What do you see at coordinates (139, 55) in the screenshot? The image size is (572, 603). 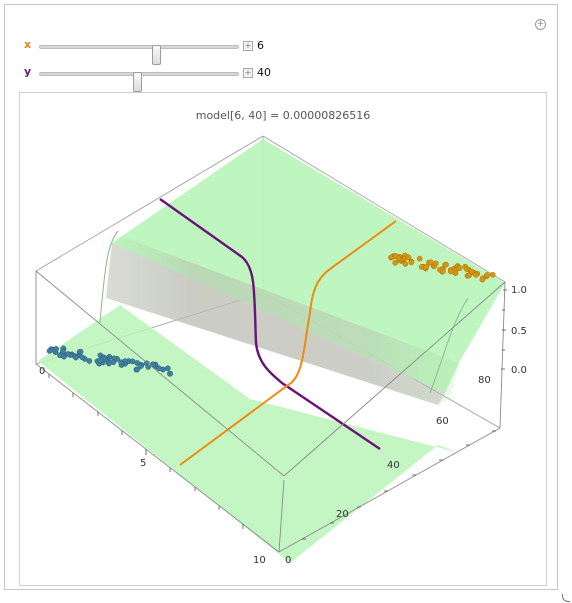 I see `x-slider-track` at bounding box center [139, 55].